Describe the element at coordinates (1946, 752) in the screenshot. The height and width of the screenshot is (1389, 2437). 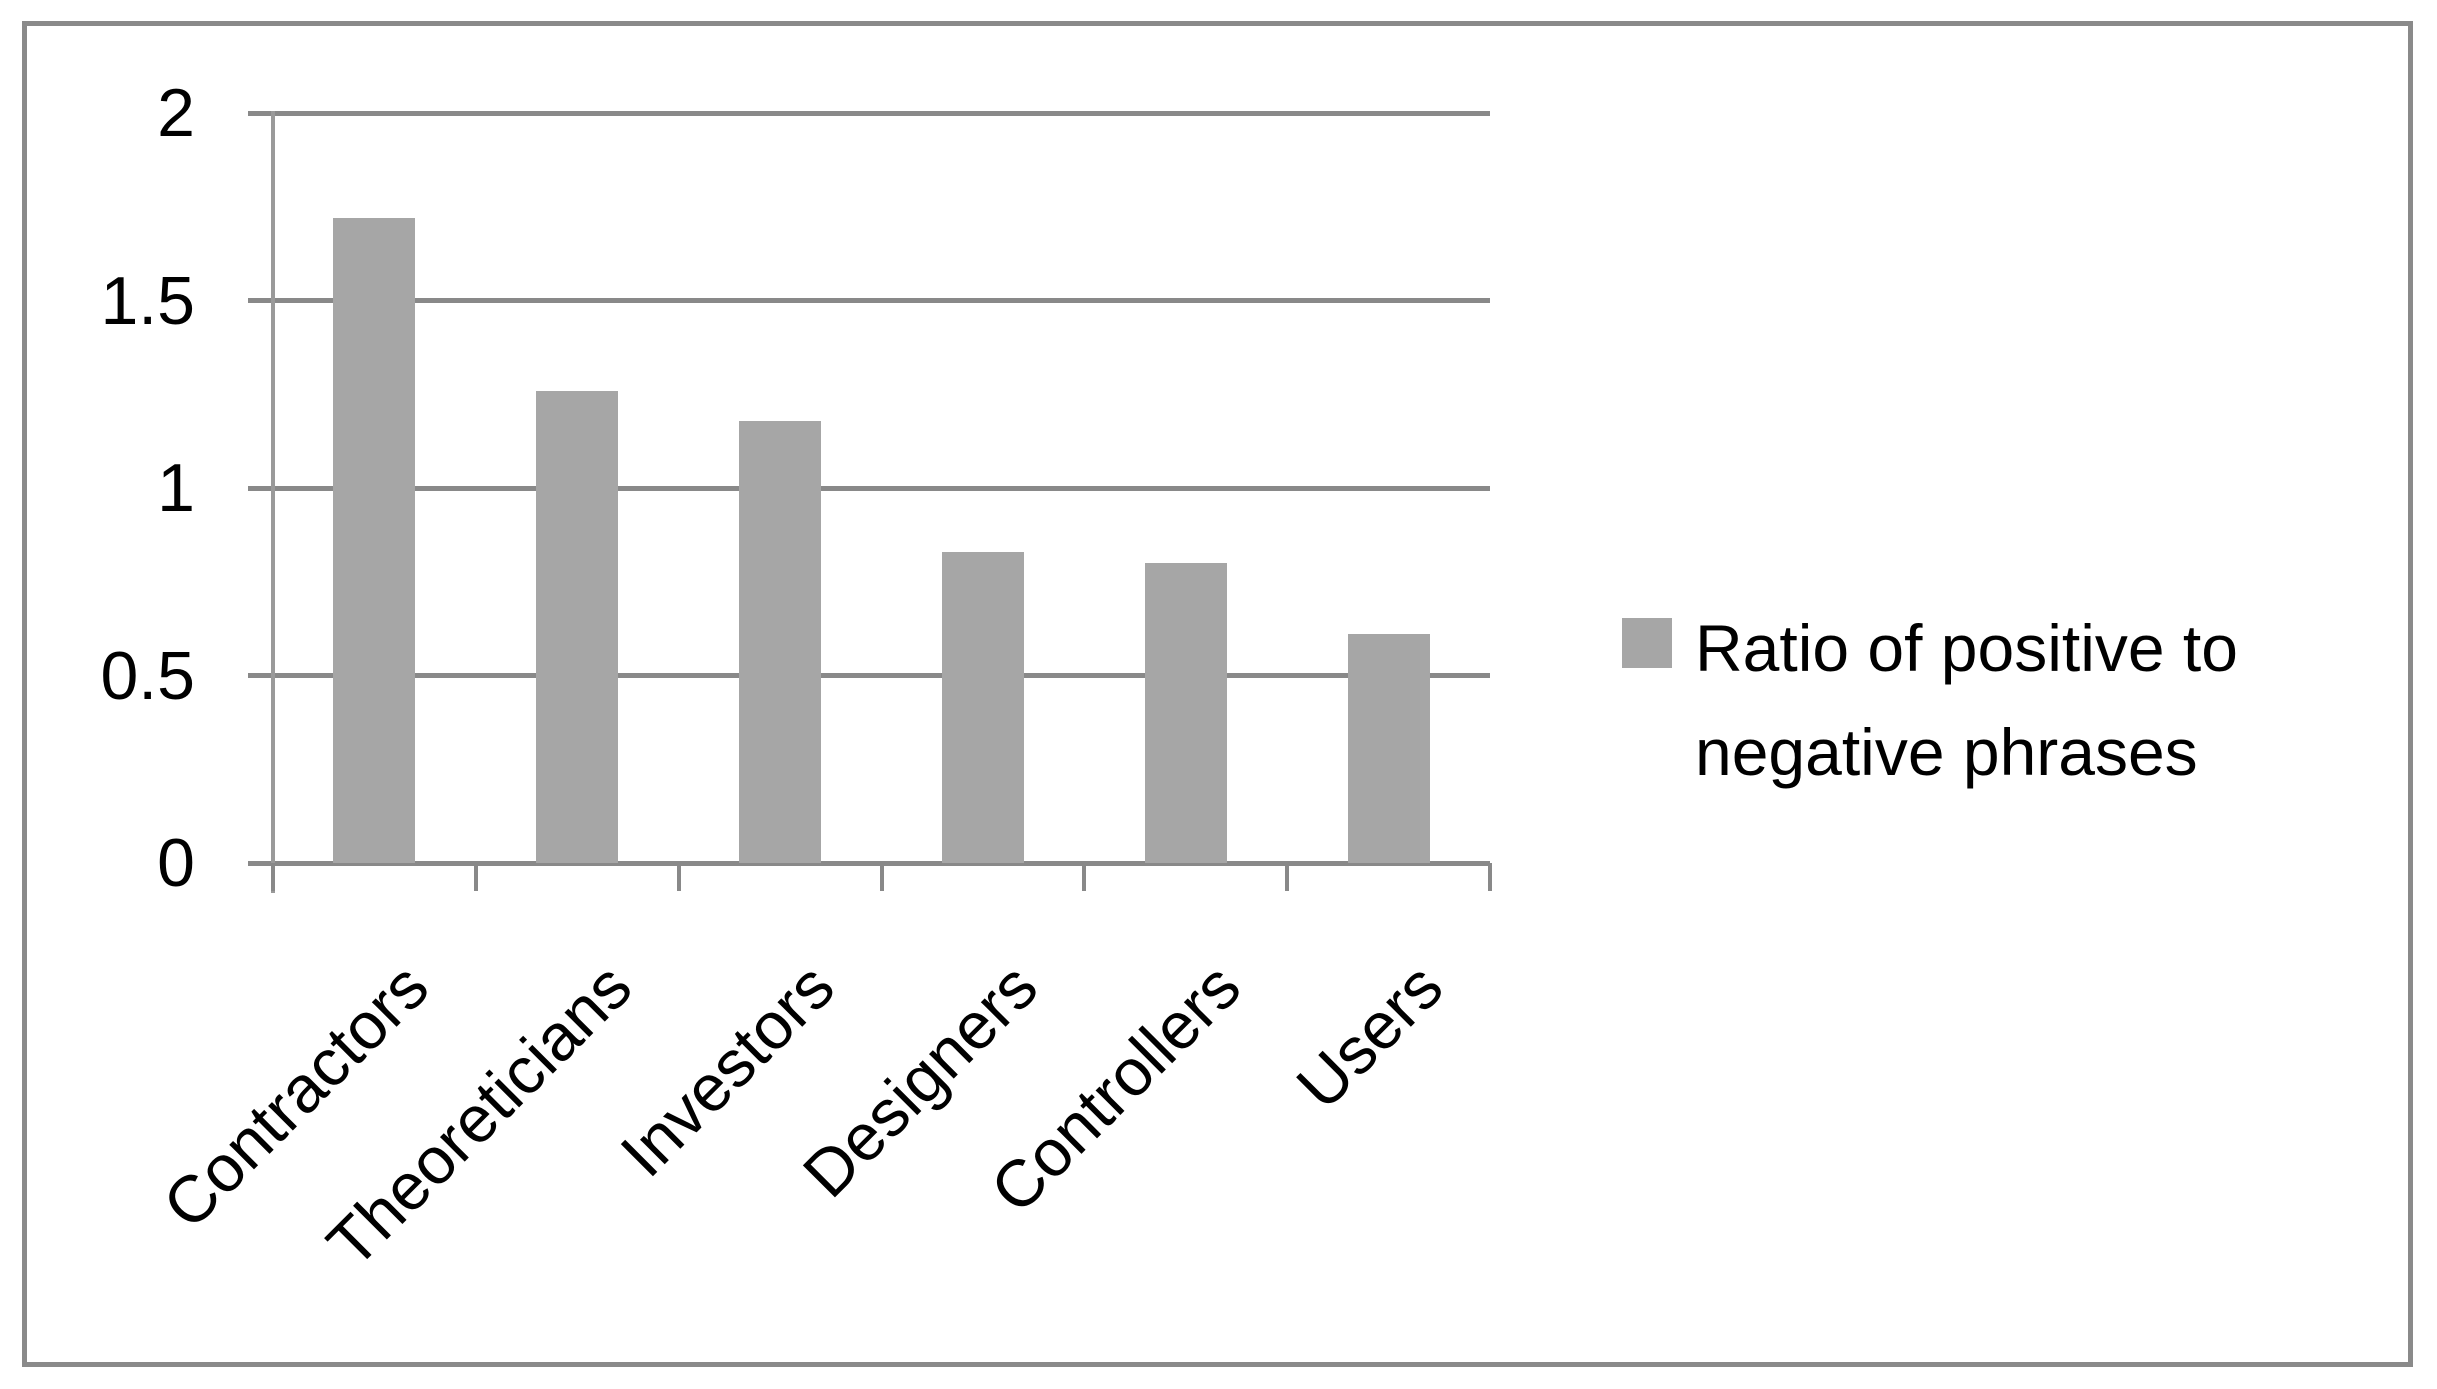
I see `legend-label-line-2: negative phrases` at that location.